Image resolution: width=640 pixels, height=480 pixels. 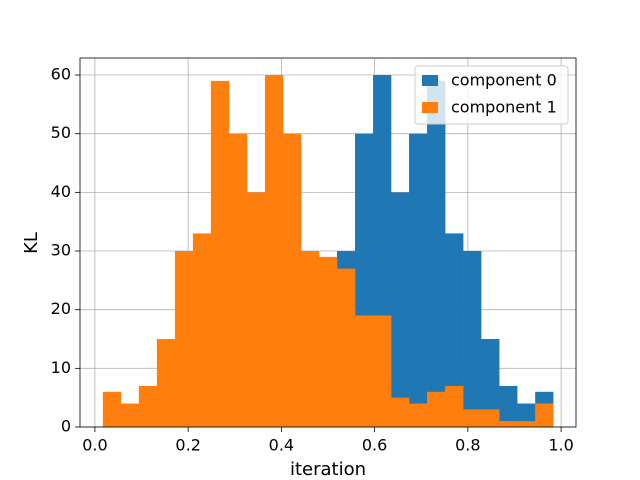 I want to click on y-tick-label: 60, so click(x=61, y=74).